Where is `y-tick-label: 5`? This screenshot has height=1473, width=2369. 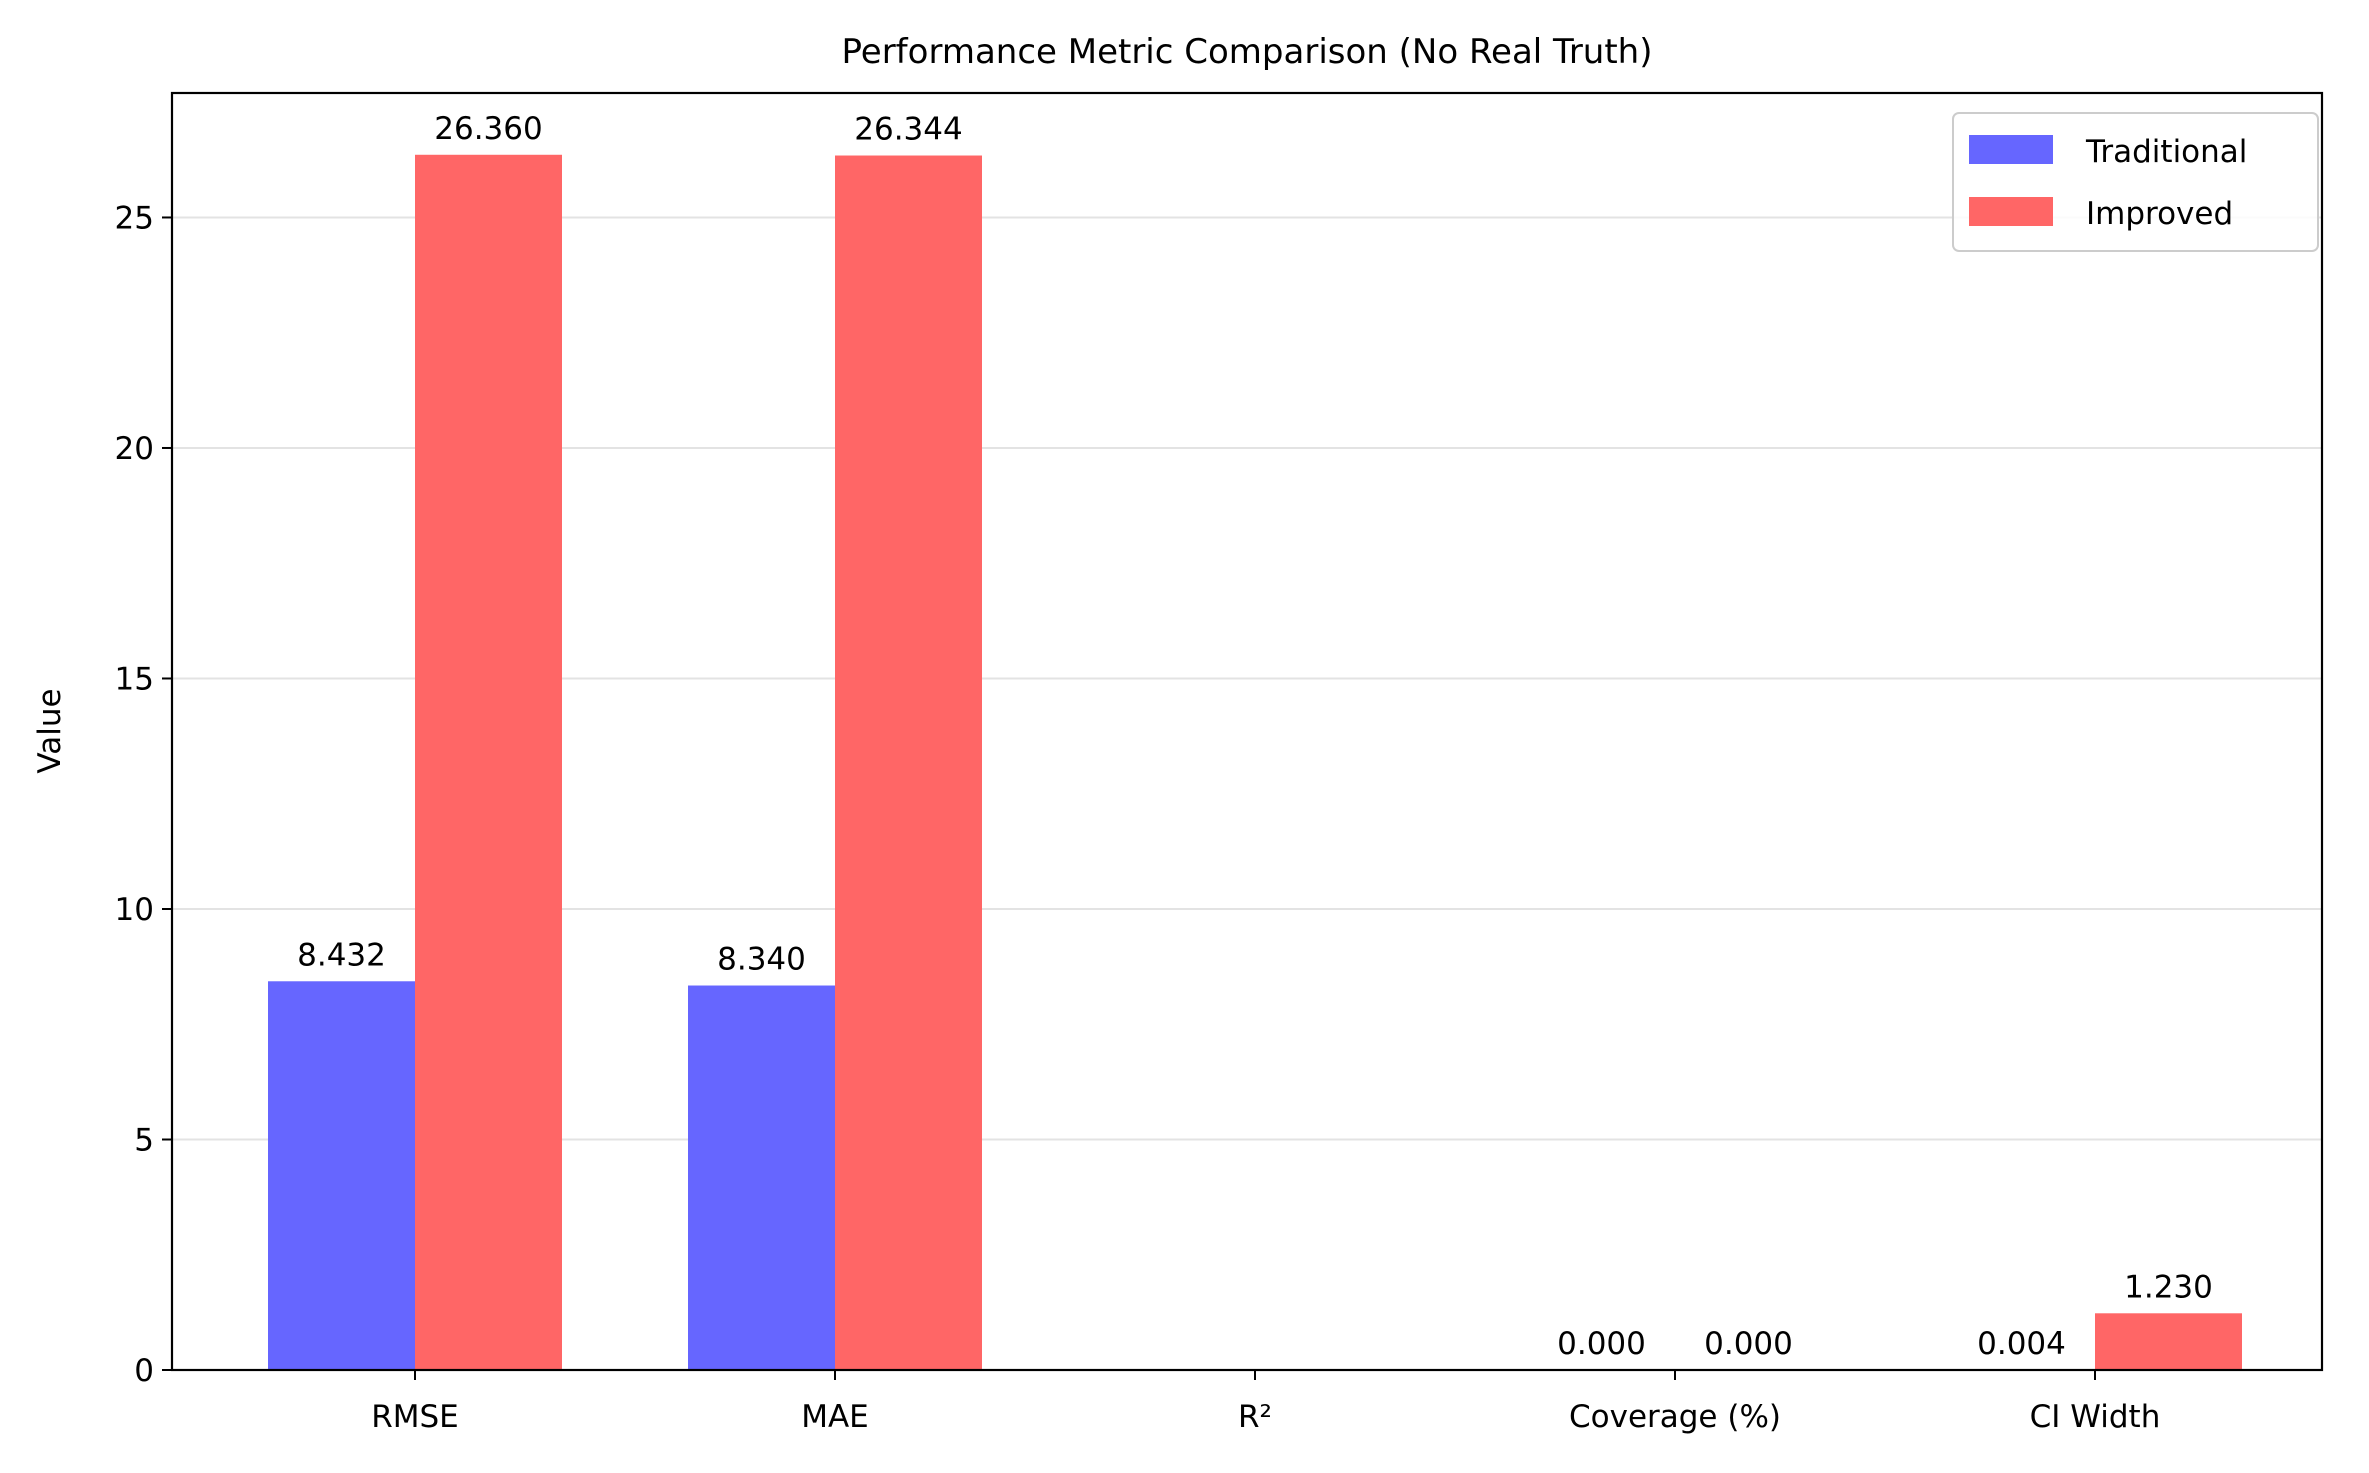 y-tick-label: 5 is located at coordinates (144, 1140).